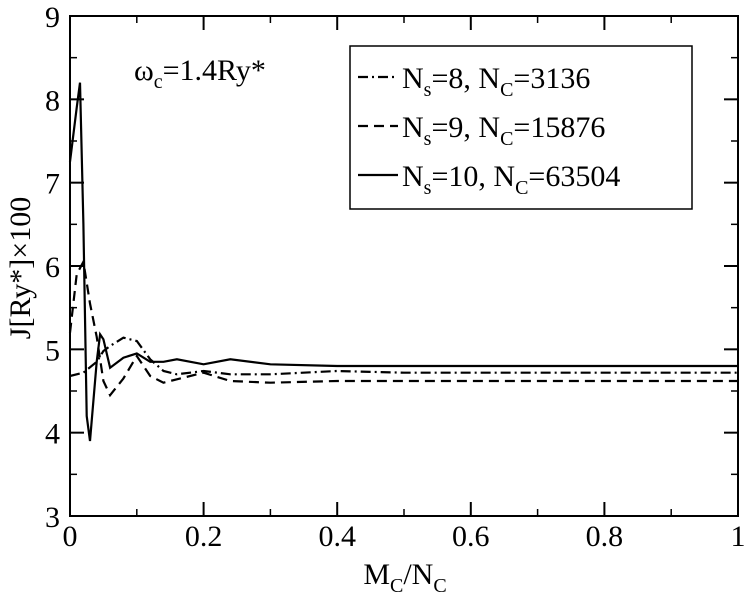 This screenshot has height=597, width=747. Describe the element at coordinates (52, 517) in the screenshot. I see `y-tick-label: 3` at that location.